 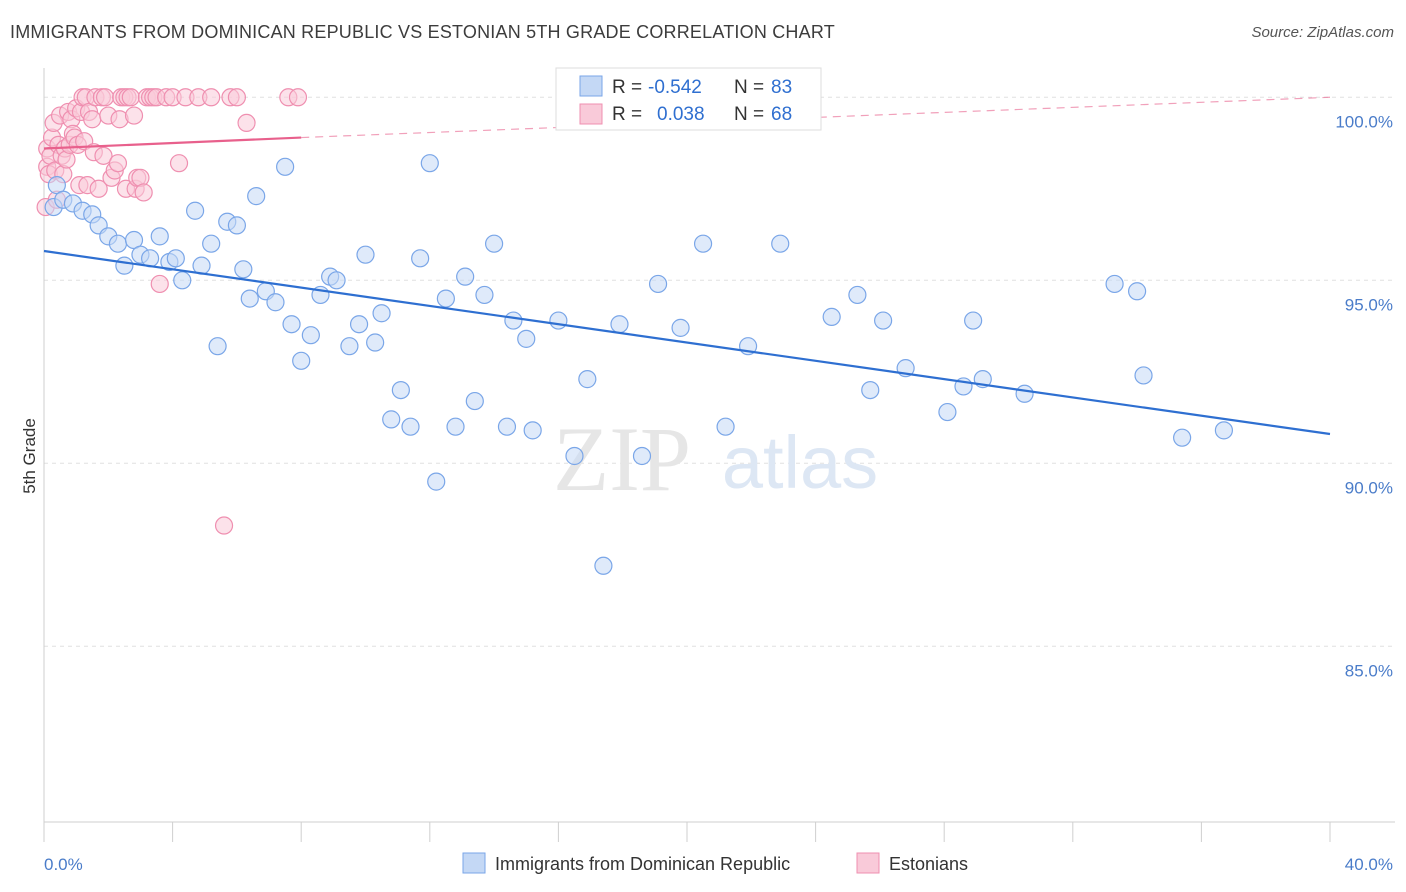 What do you see at coordinates (1364, 396) in the screenshot?
I see `y-tick-labels: 100.0% 95.0% 90.0% 85.0%` at bounding box center [1364, 396].